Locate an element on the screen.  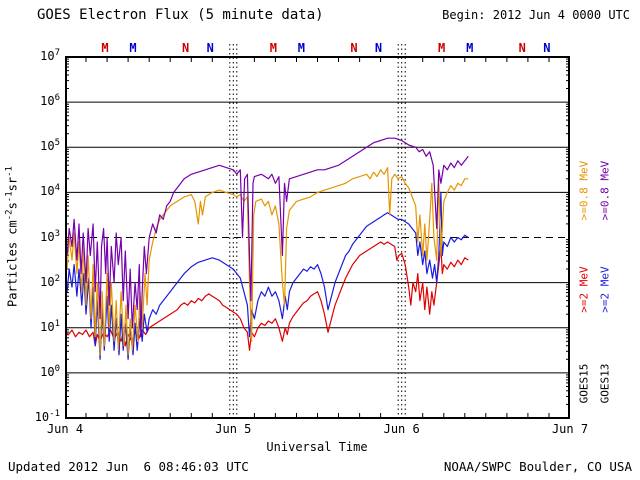
legend-satellite-label: GOES15 is located at coordinates (584, 383).